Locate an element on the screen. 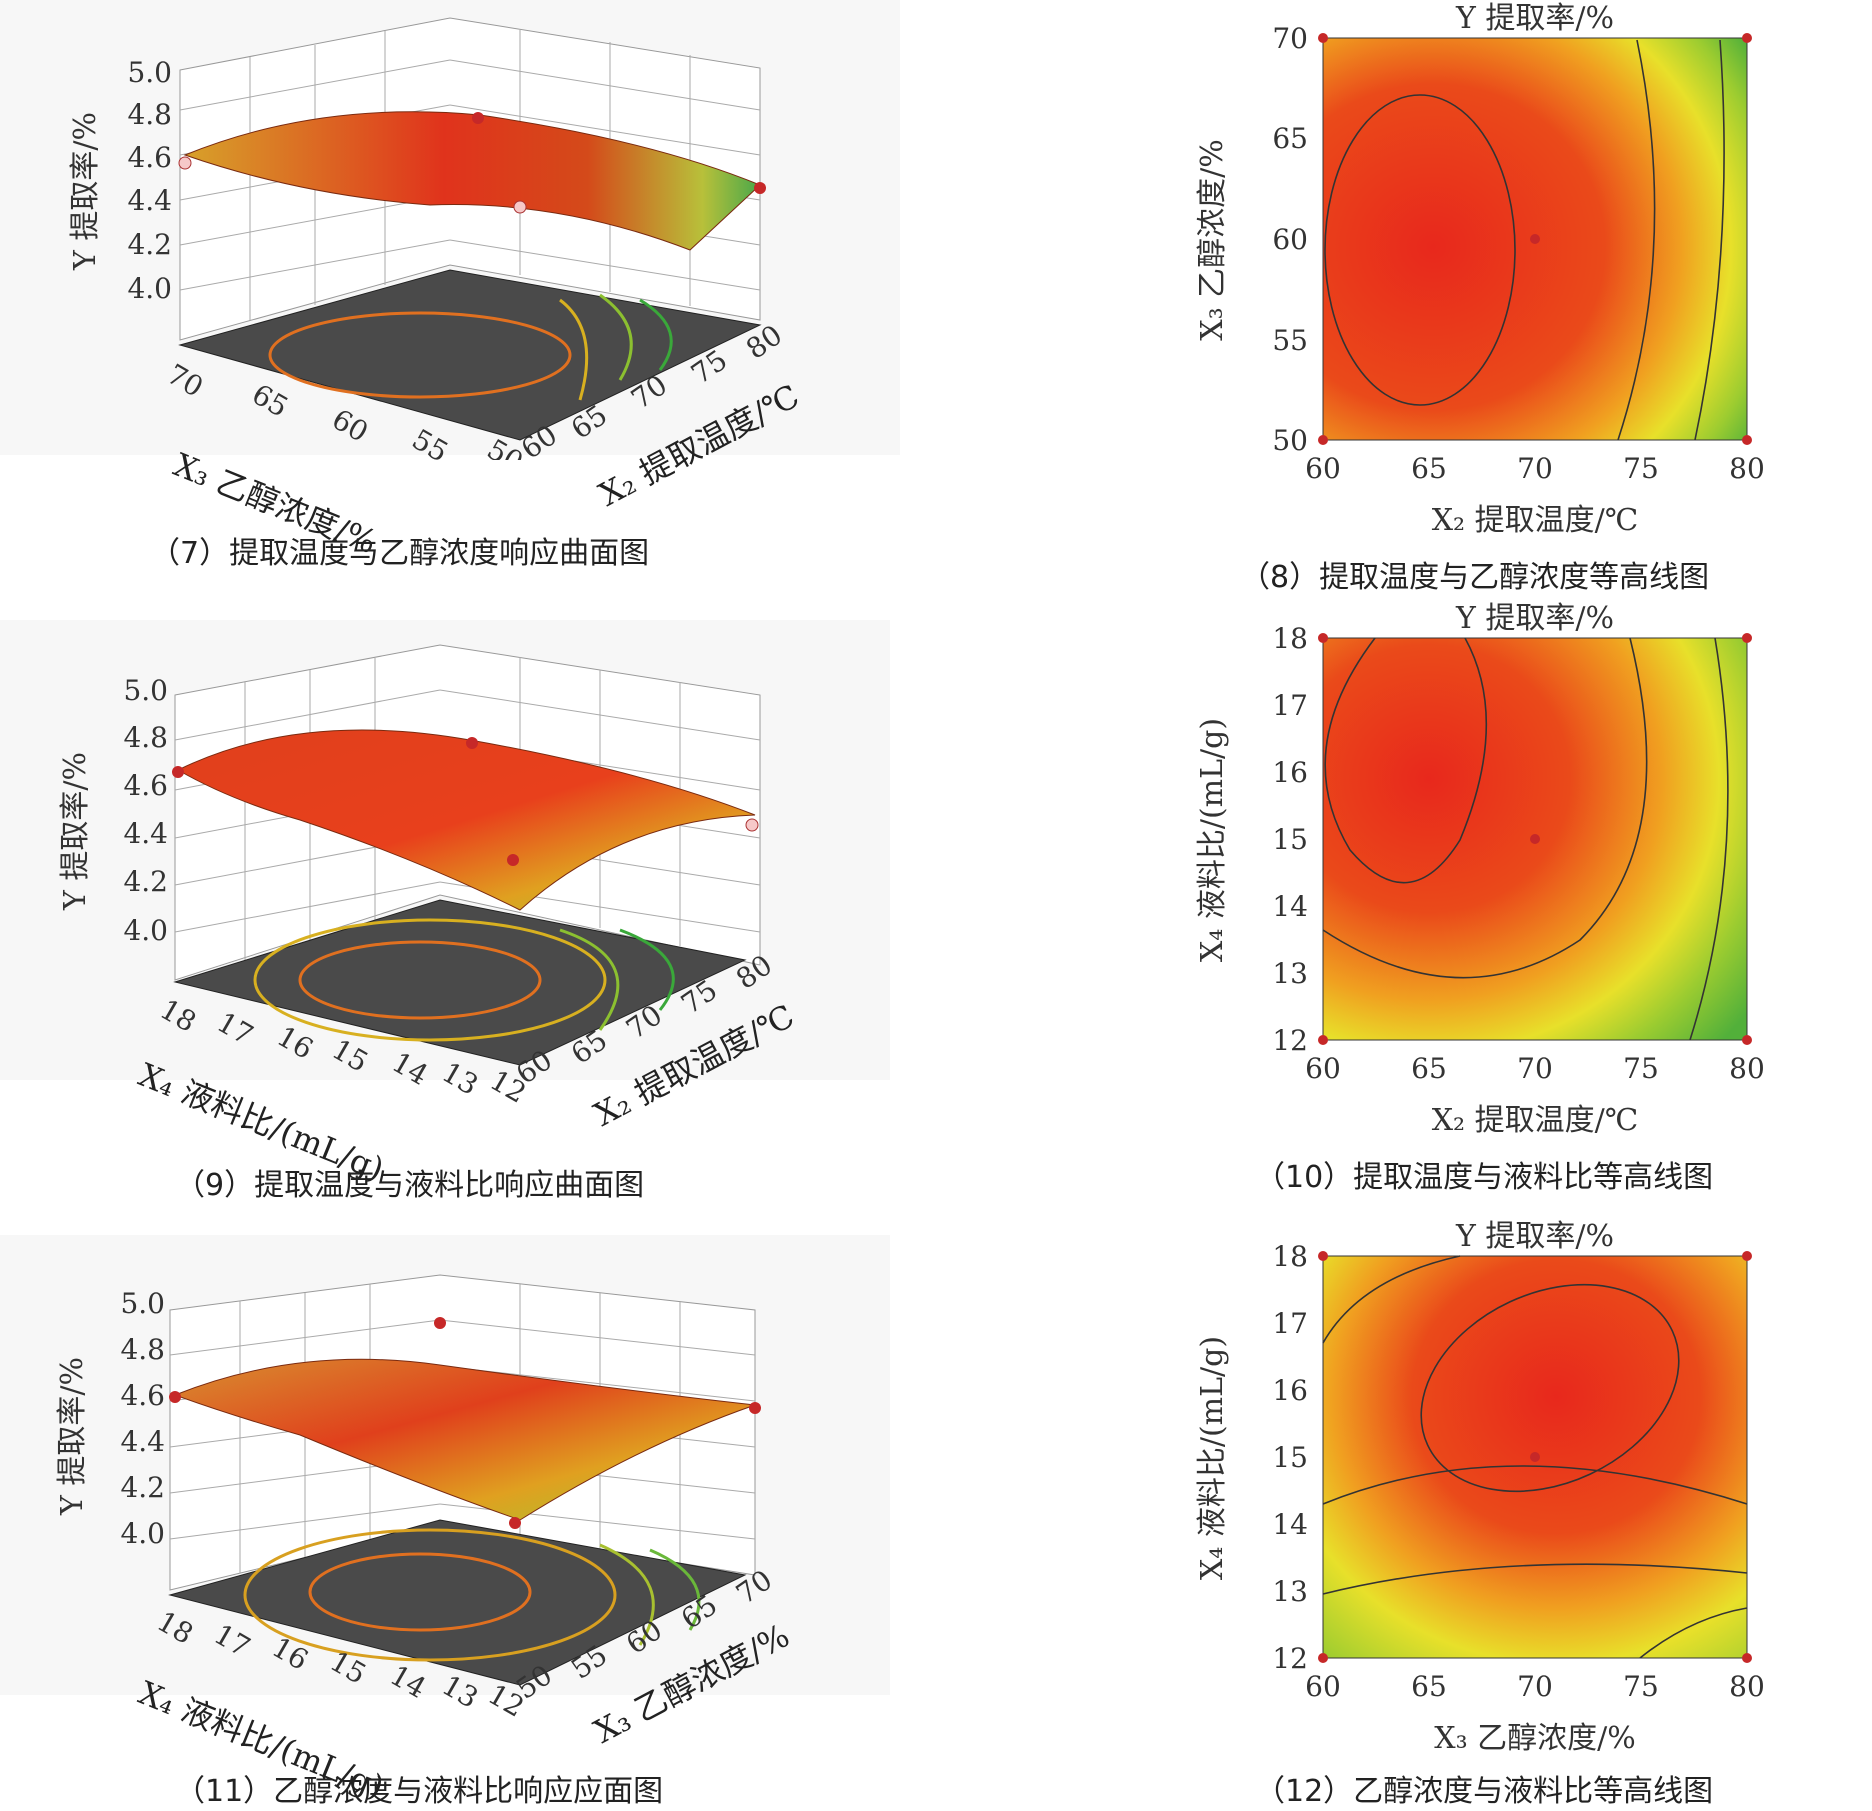 This screenshot has height=1811, width=1872. svg-text: 15 is located at coordinates (1290, 839).